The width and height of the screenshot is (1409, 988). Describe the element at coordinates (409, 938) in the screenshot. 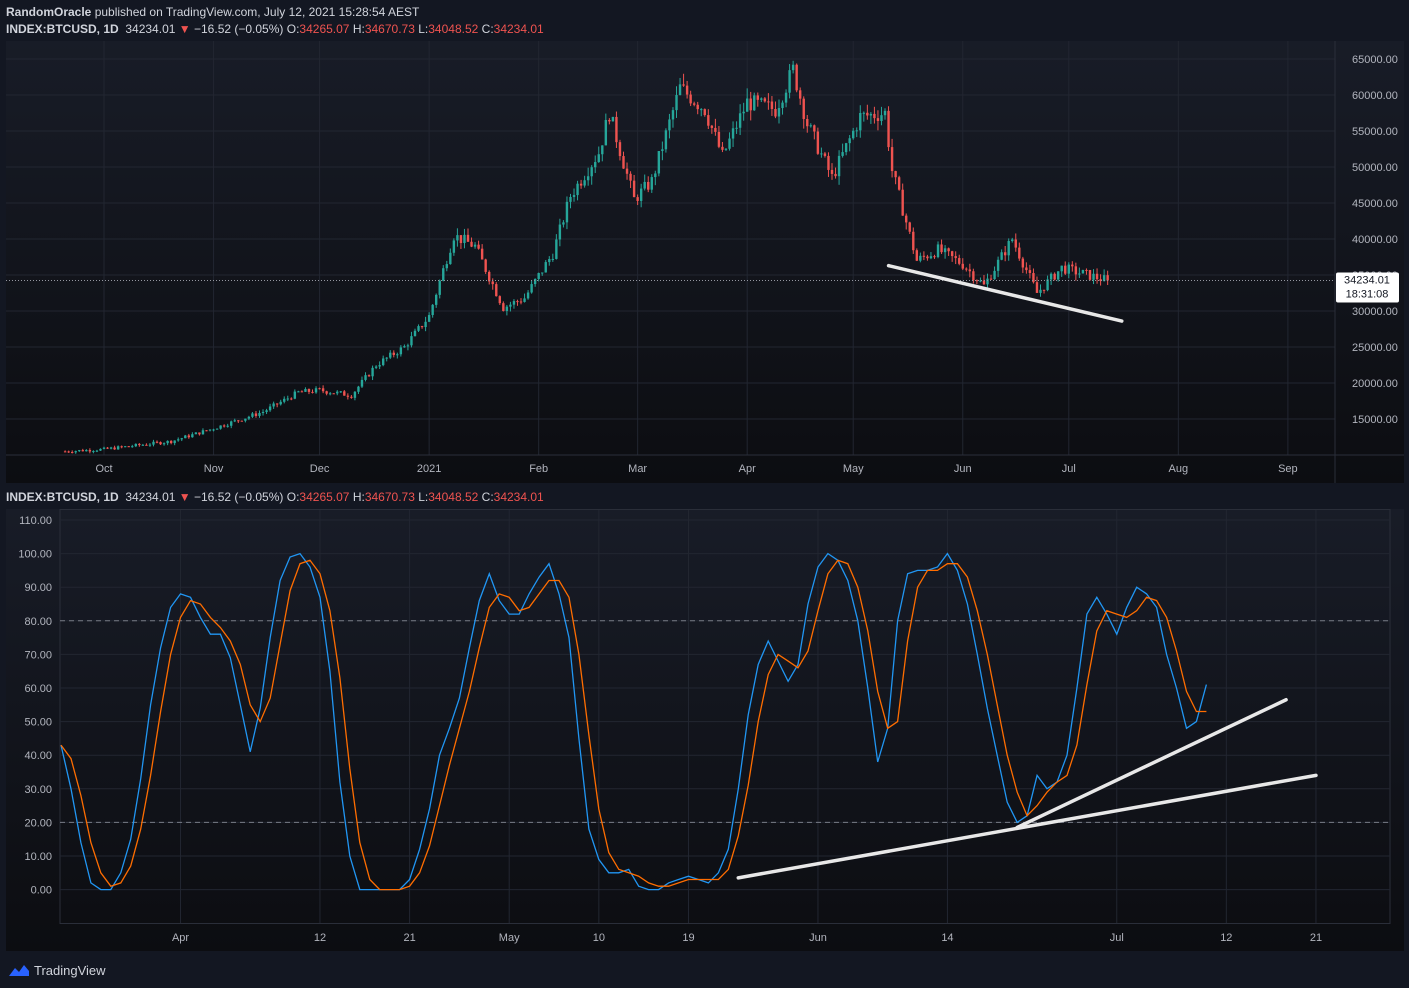

I see `x-tick-label: 21` at that location.